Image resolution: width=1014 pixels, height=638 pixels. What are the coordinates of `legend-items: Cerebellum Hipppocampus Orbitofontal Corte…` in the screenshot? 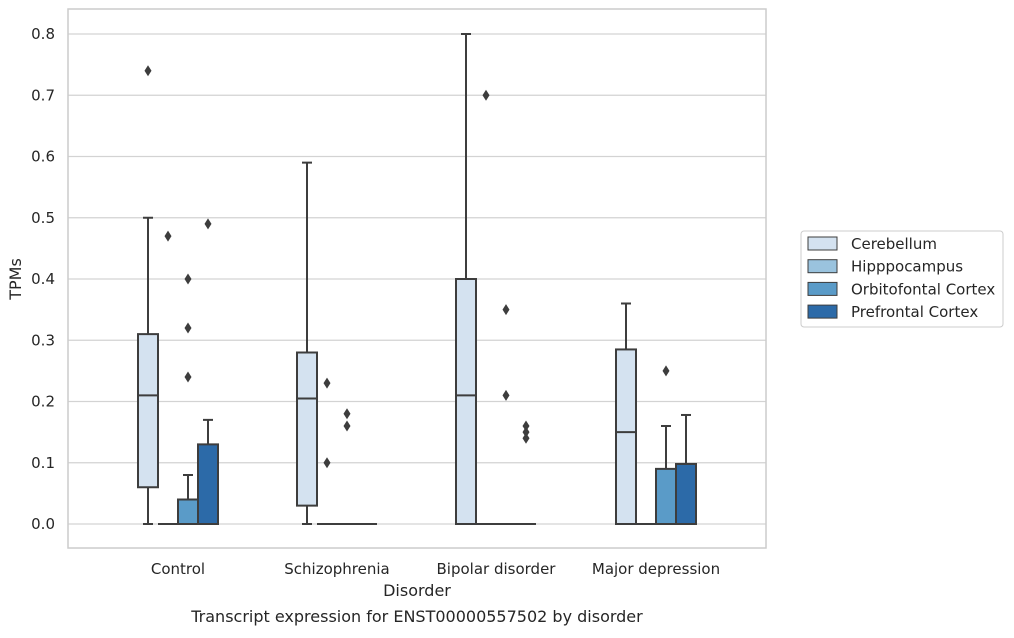 It's located at (901, 278).